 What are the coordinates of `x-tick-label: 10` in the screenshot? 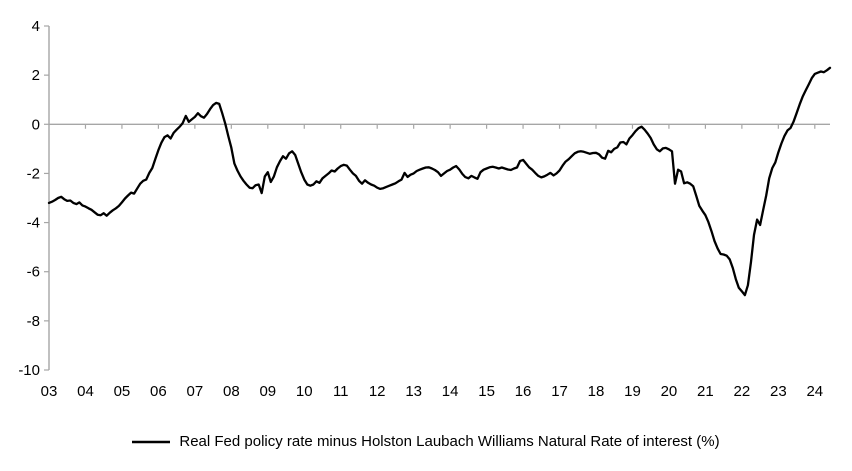 It's located at (304, 391).